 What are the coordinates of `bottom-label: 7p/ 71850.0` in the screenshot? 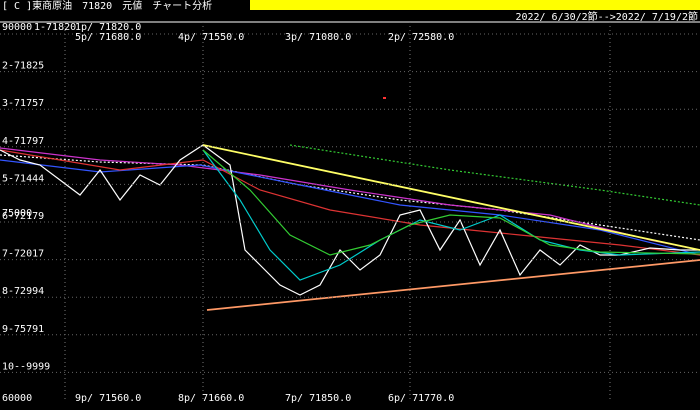 It's located at (318, 398).